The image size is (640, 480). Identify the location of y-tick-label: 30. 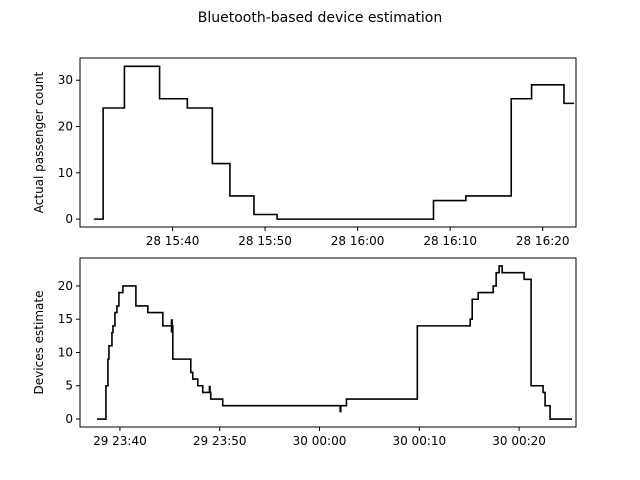
(65, 80).